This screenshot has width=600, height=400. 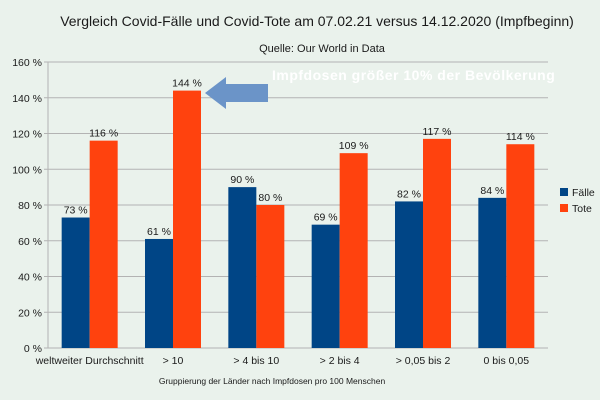 What do you see at coordinates (413, 75) in the screenshot?
I see `annotation-text: Impfdosen größer 10% der Bevölkerung` at bounding box center [413, 75].